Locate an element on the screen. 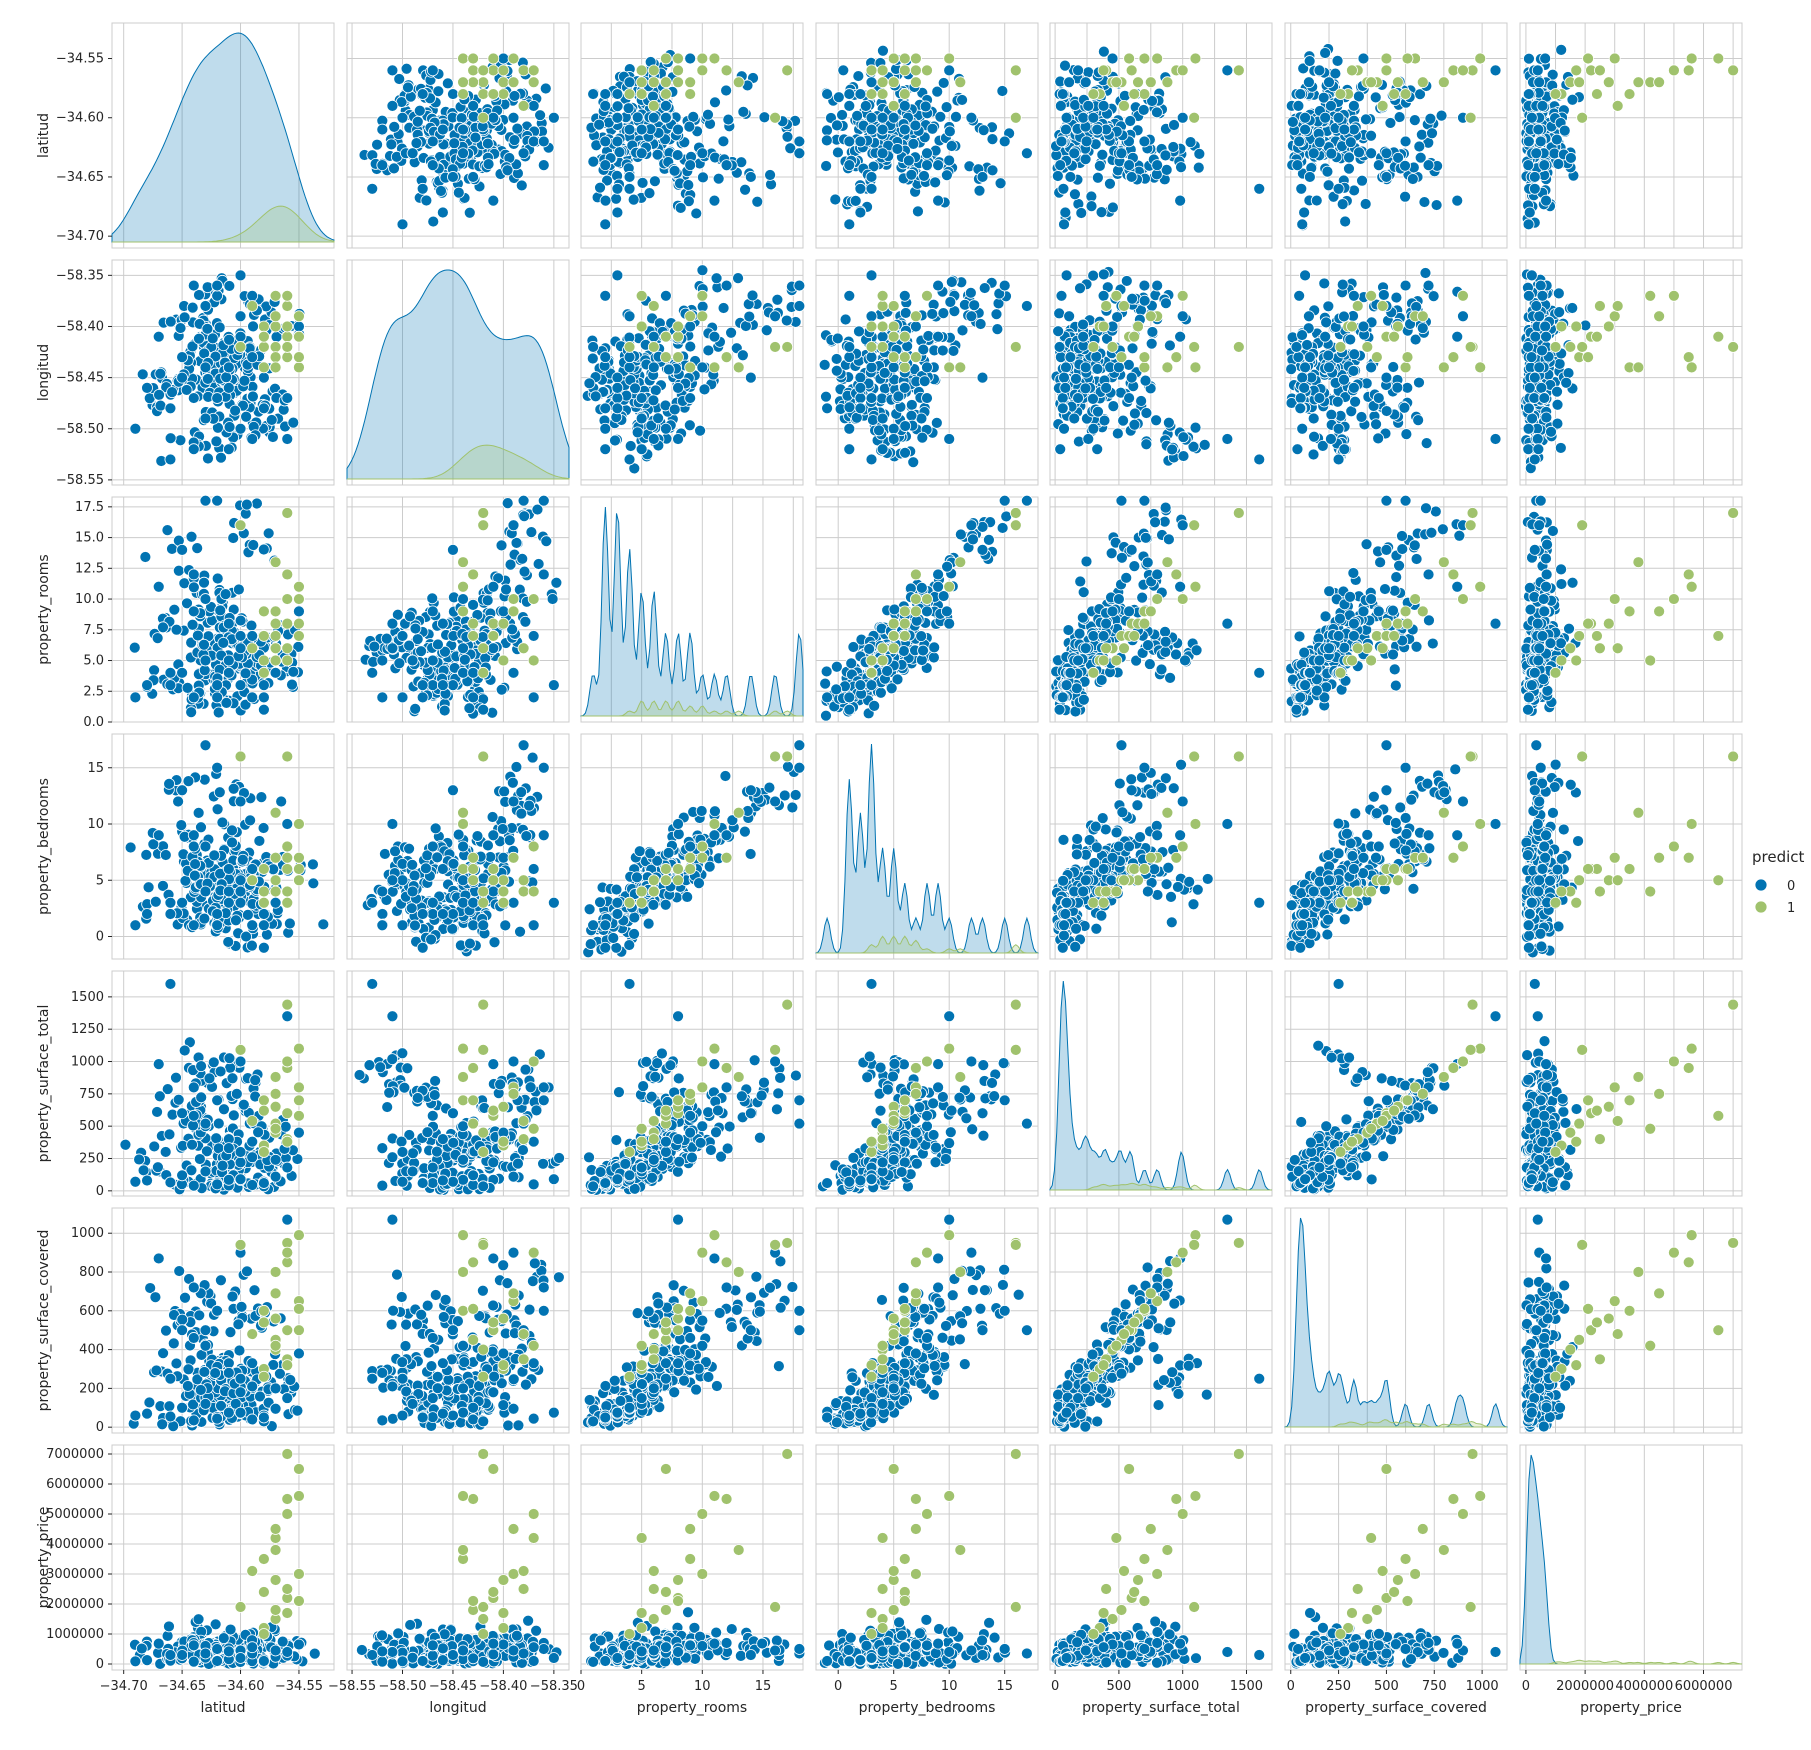 The width and height of the screenshot is (1811, 1750). cell-latitud-vs-property_surface_total is located at coordinates (1161, 135).